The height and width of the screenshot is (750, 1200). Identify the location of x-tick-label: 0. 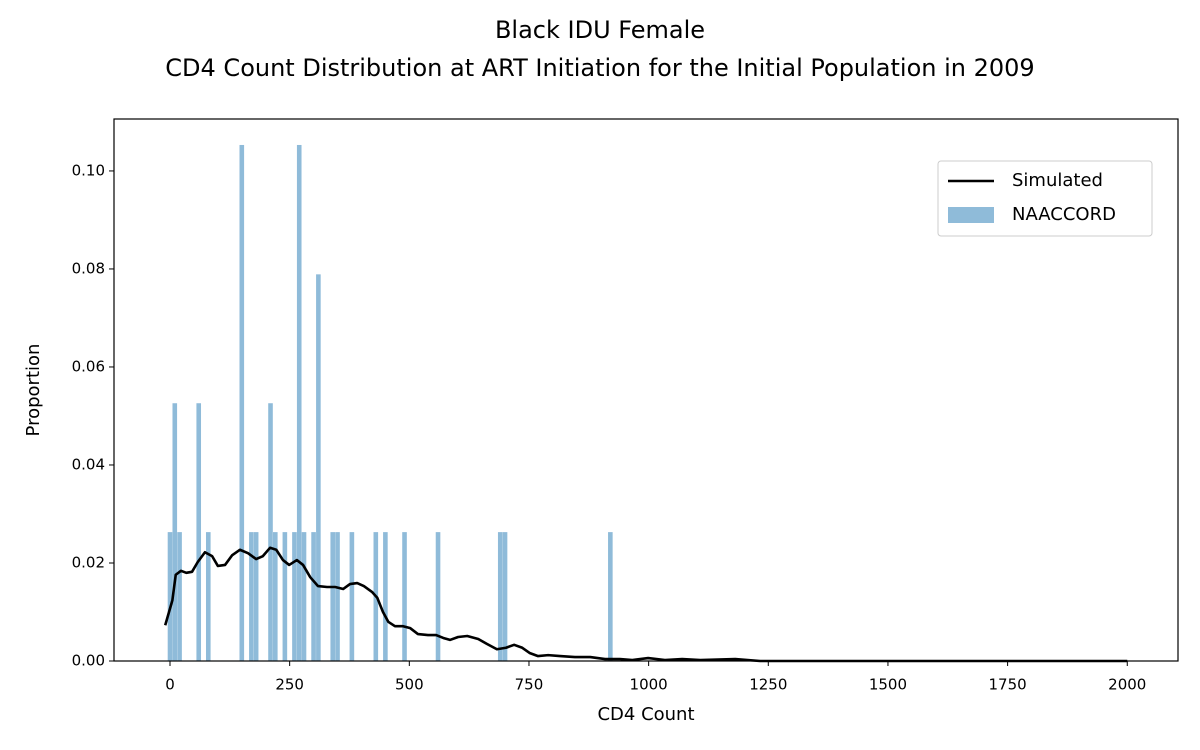
(170, 685).